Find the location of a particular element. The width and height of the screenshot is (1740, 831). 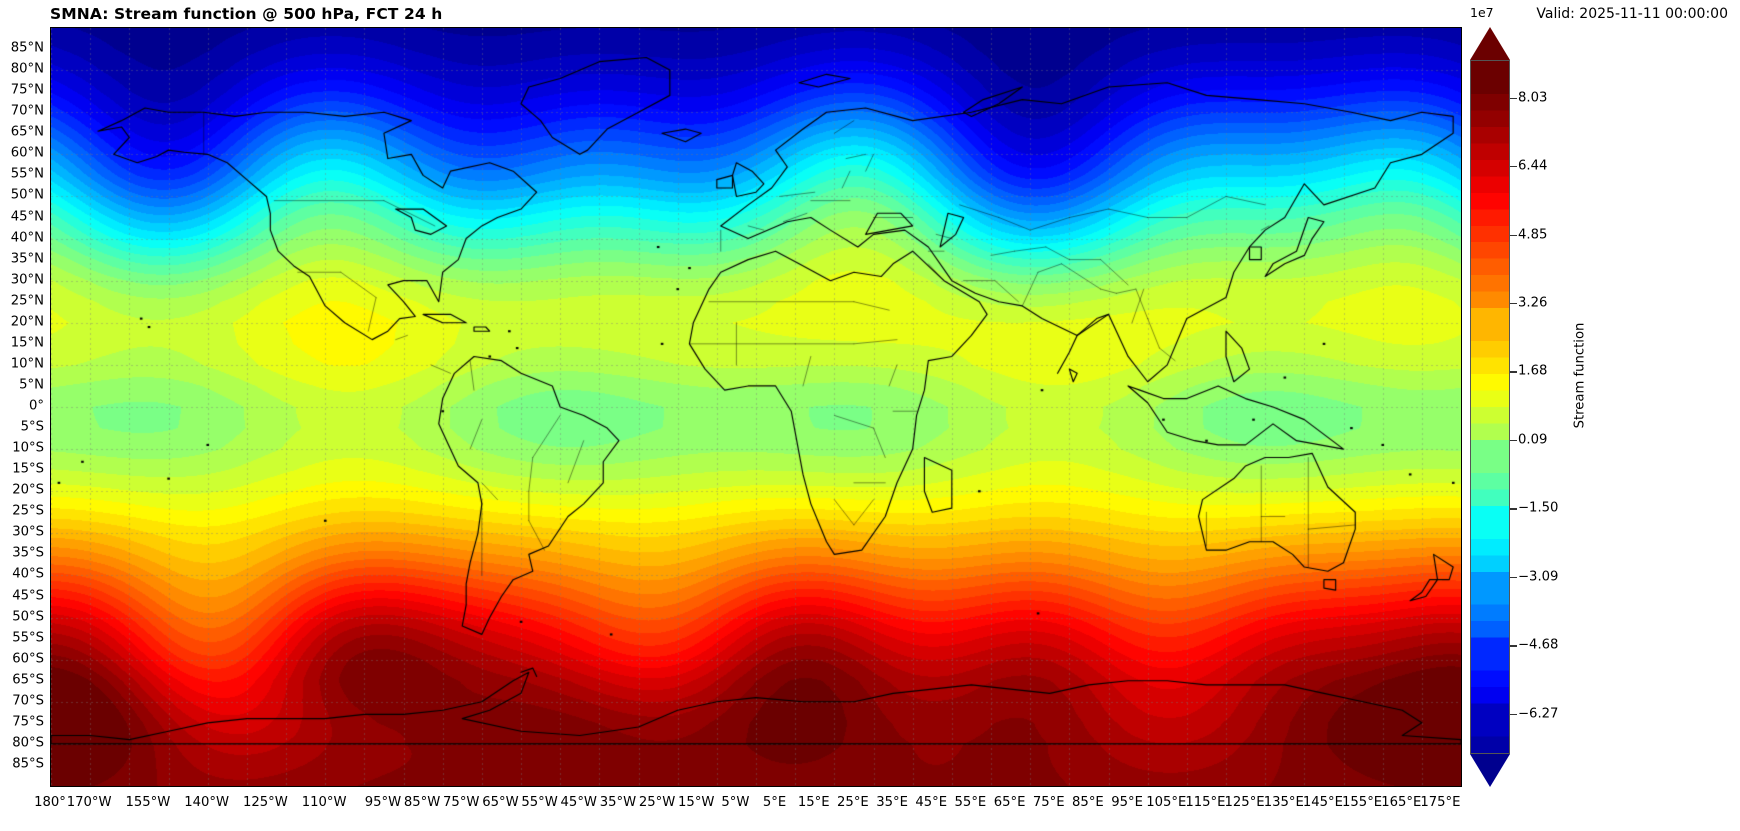

colorbar-body is located at coordinates (1490, 407).